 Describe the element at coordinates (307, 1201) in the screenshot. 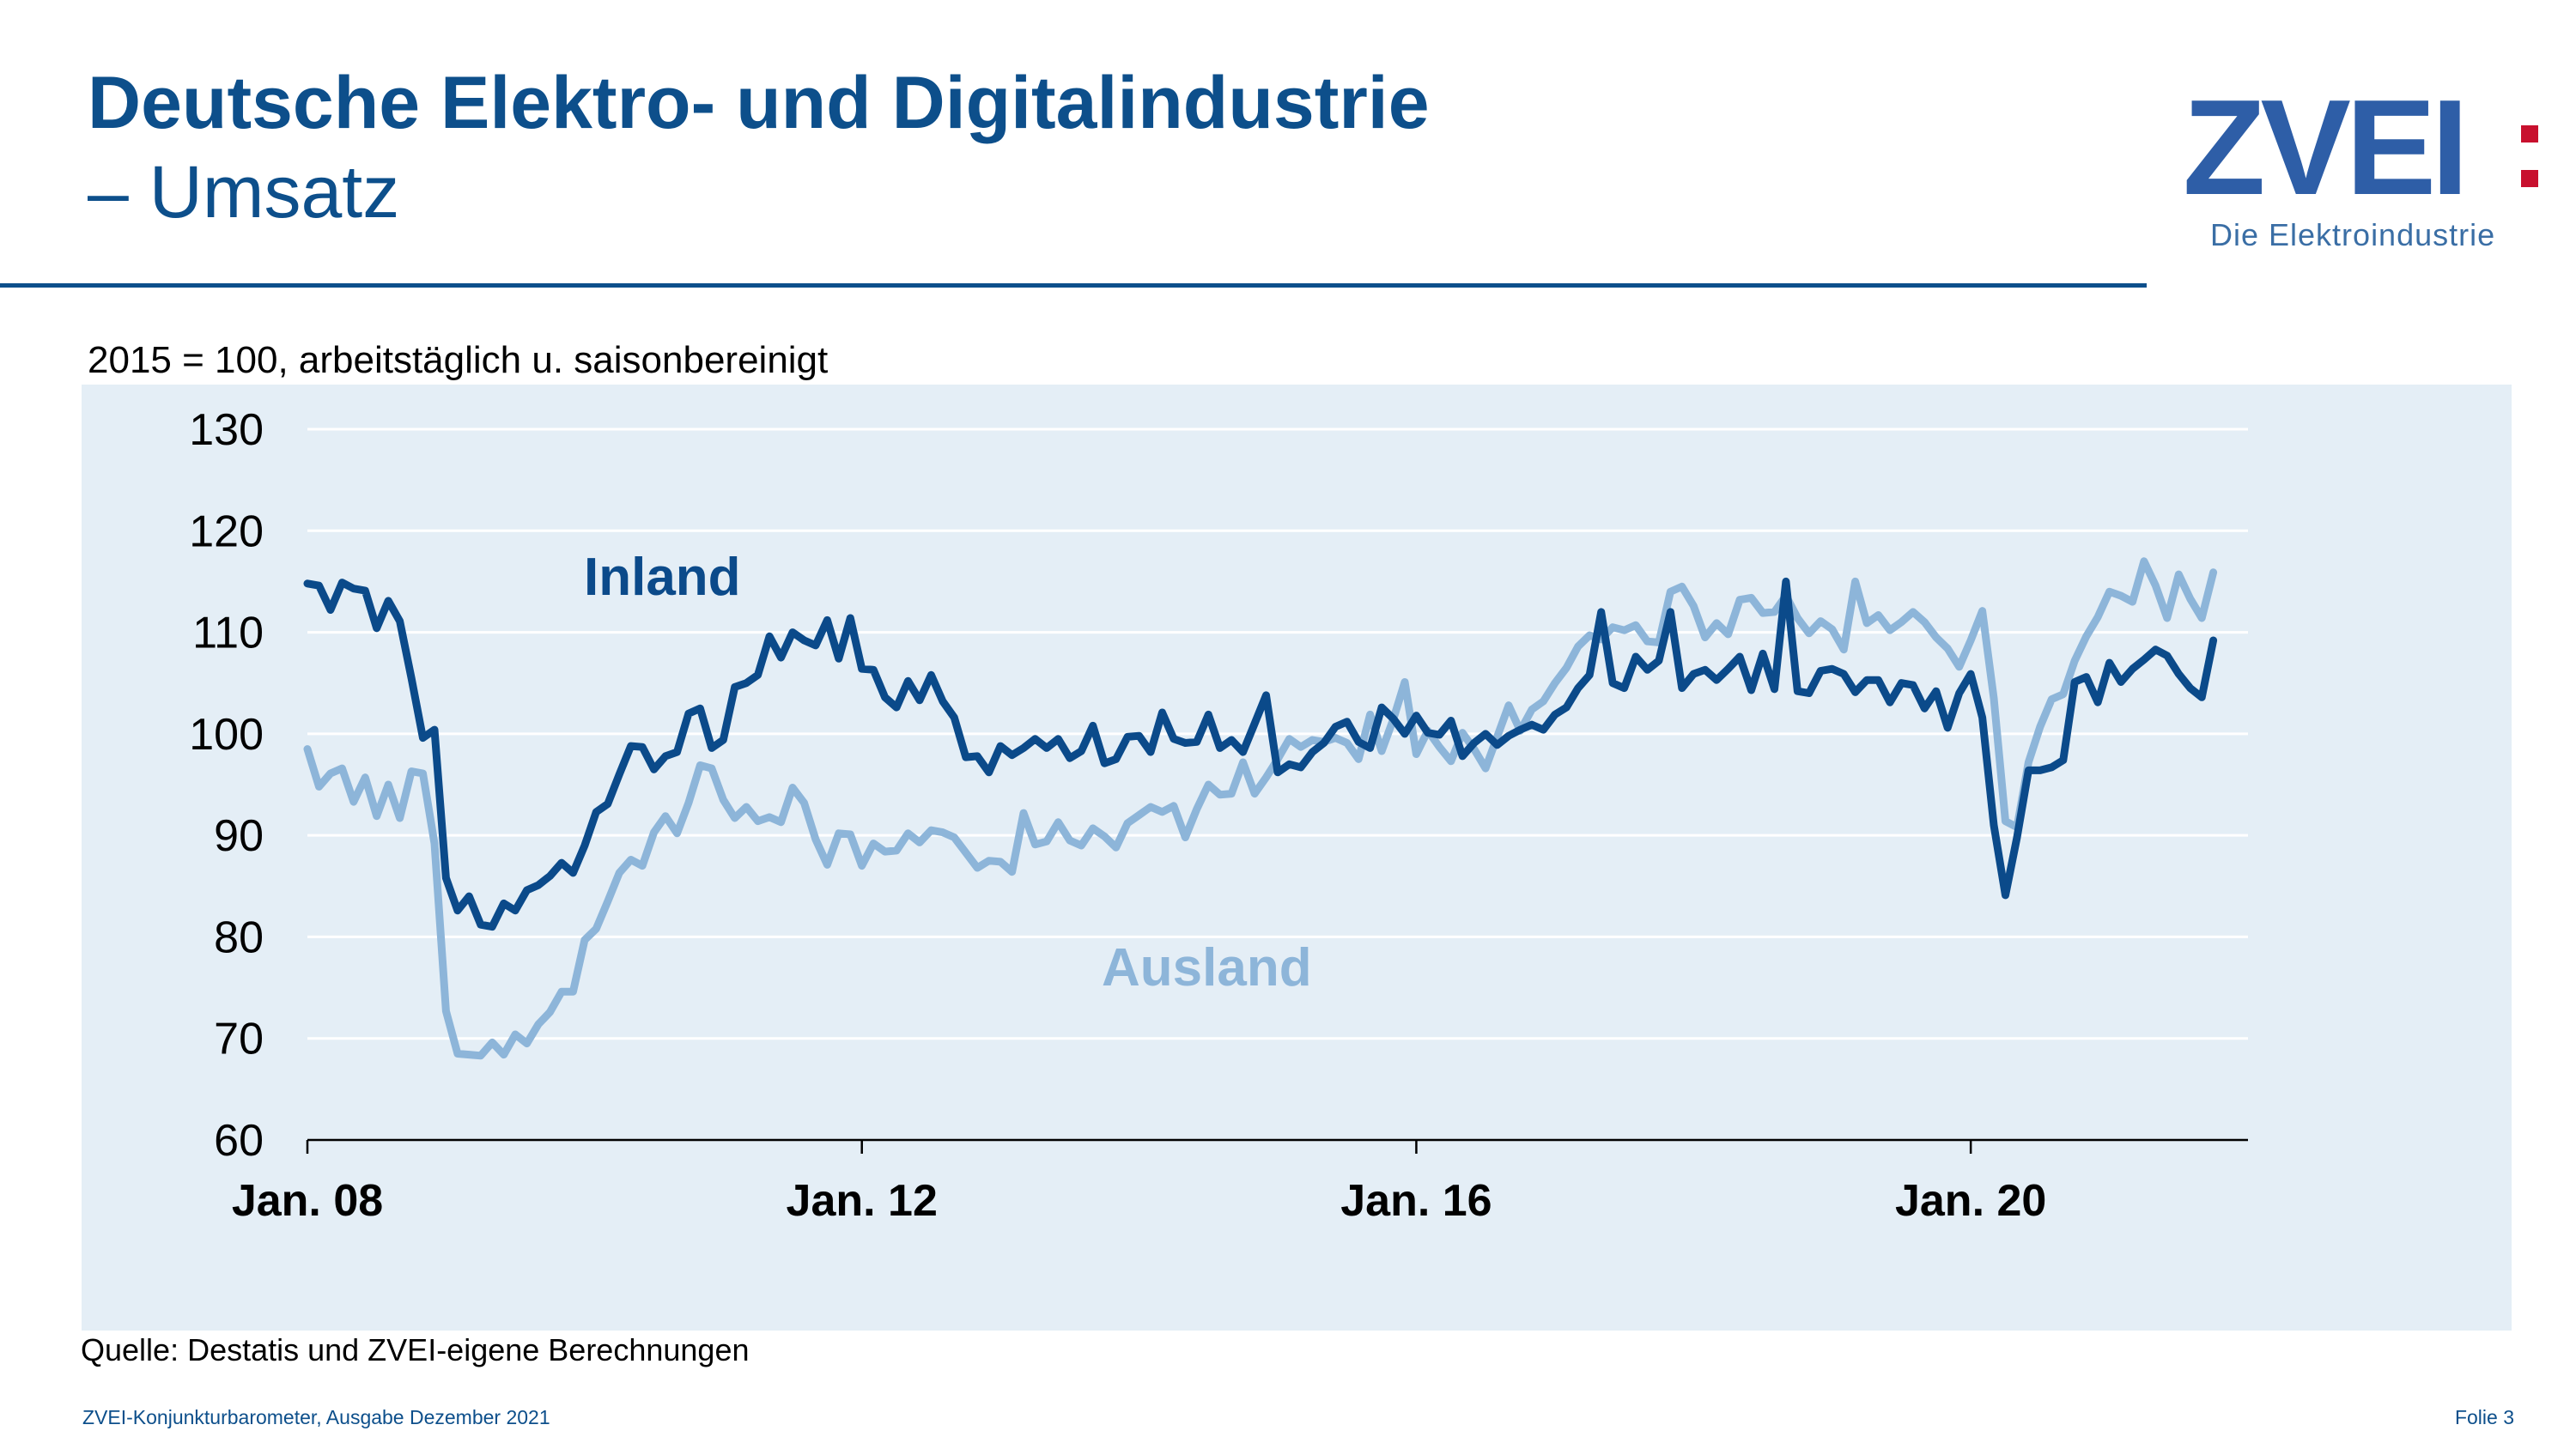

I see `x-tick-label: Jan. 08` at that location.